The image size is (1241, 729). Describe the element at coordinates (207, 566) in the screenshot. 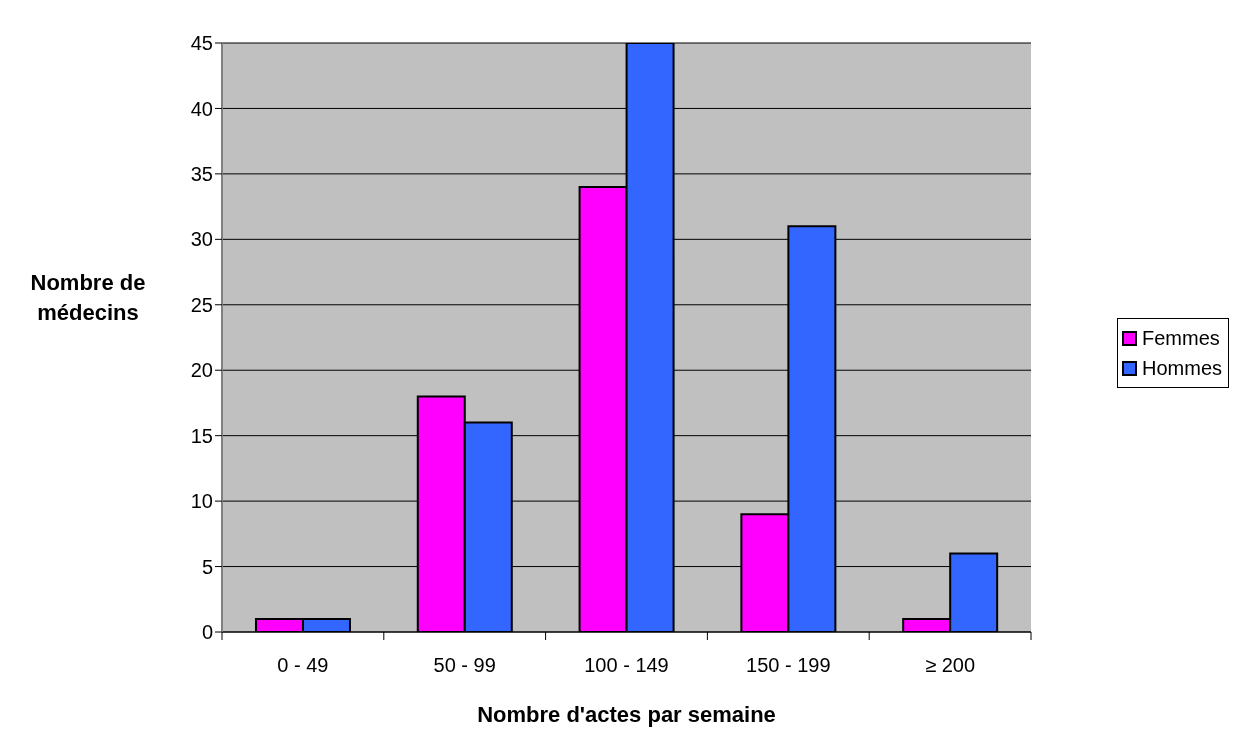

I see `y-tick-label: 5` at that location.